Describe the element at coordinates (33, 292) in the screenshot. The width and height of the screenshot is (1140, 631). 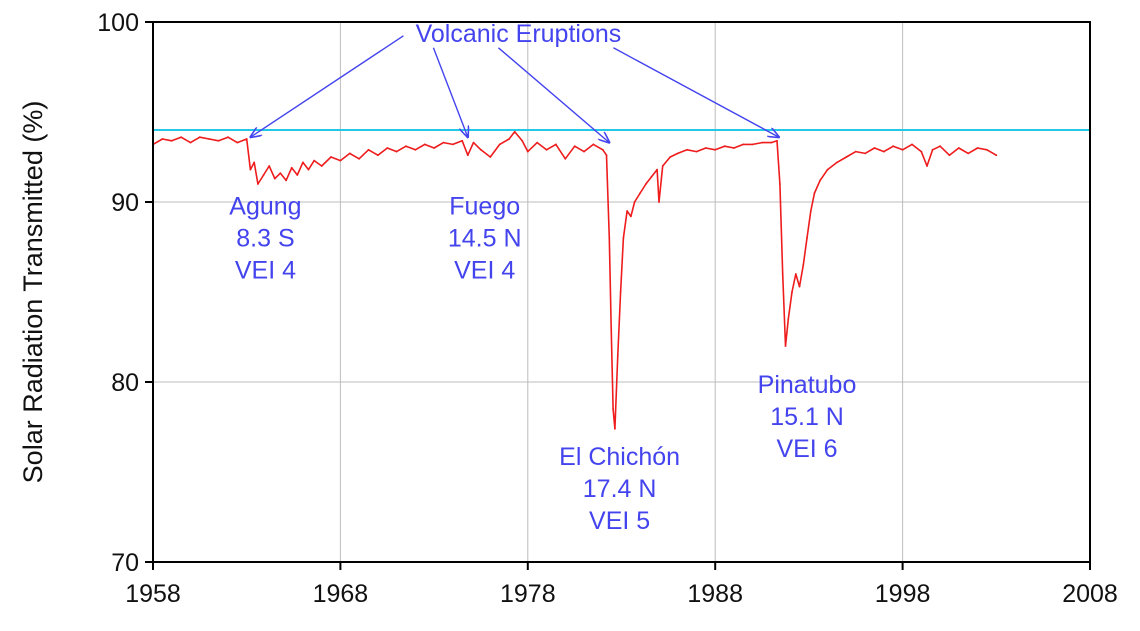
I see `y-axis-title: Solar Radiation Transmitted (%)` at that location.